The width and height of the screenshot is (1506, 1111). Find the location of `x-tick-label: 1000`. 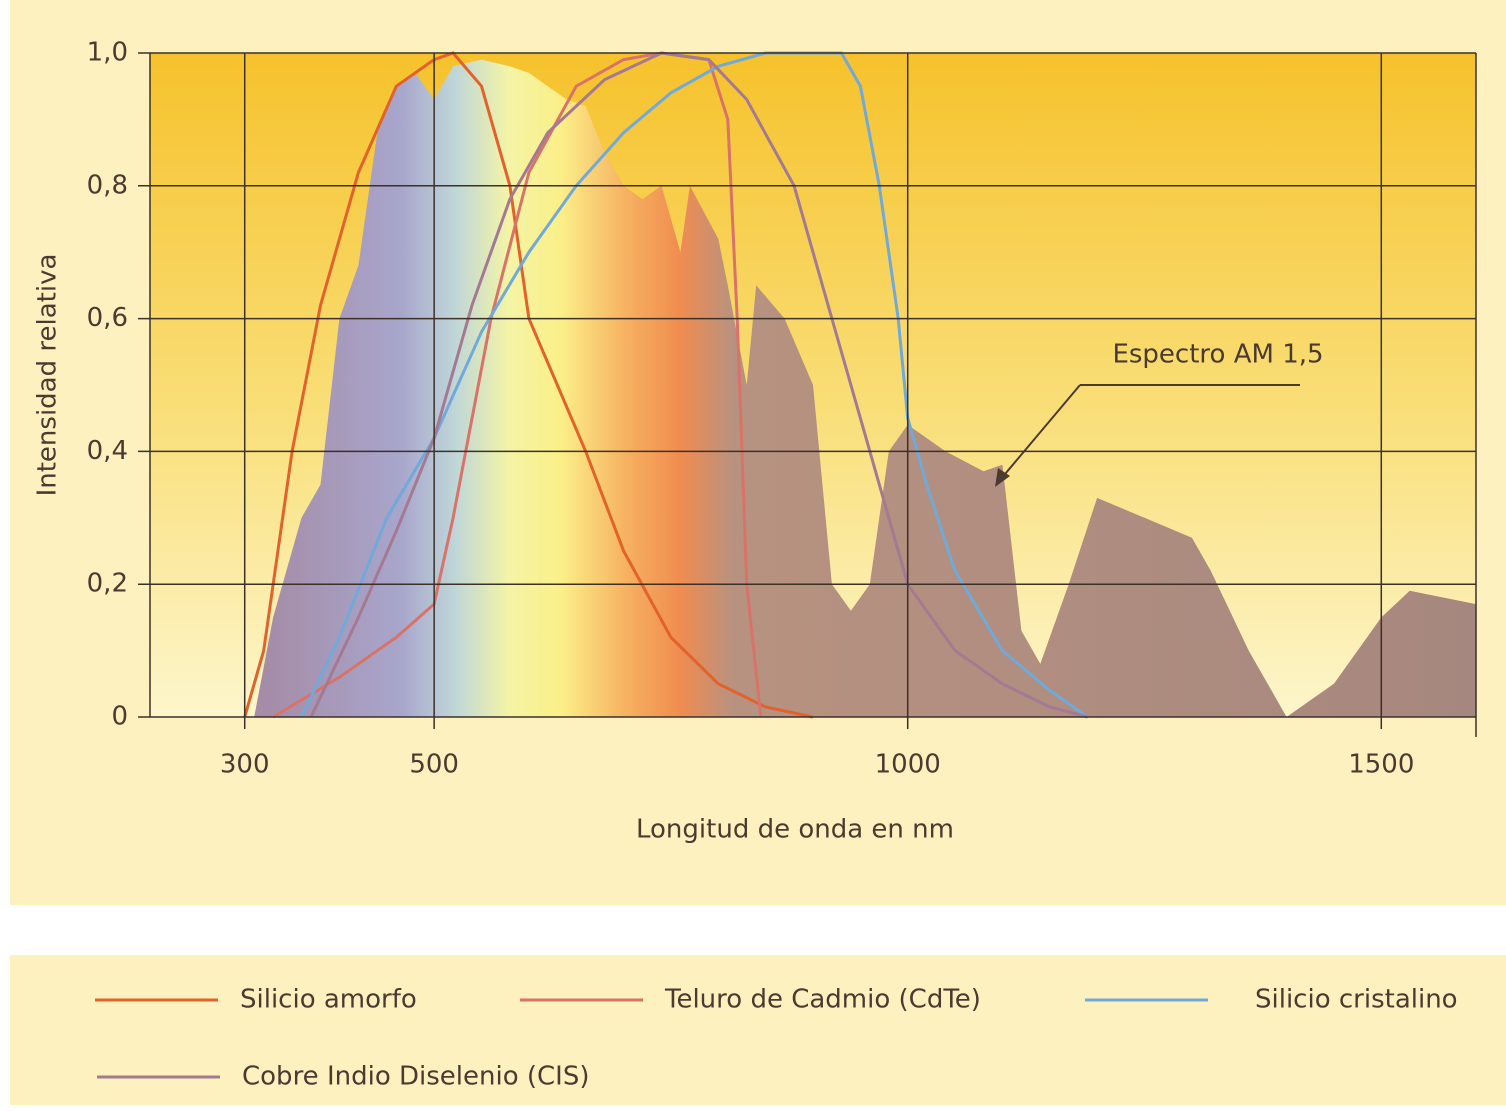

x-tick-label: 1000 is located at coordinates (908, 765).